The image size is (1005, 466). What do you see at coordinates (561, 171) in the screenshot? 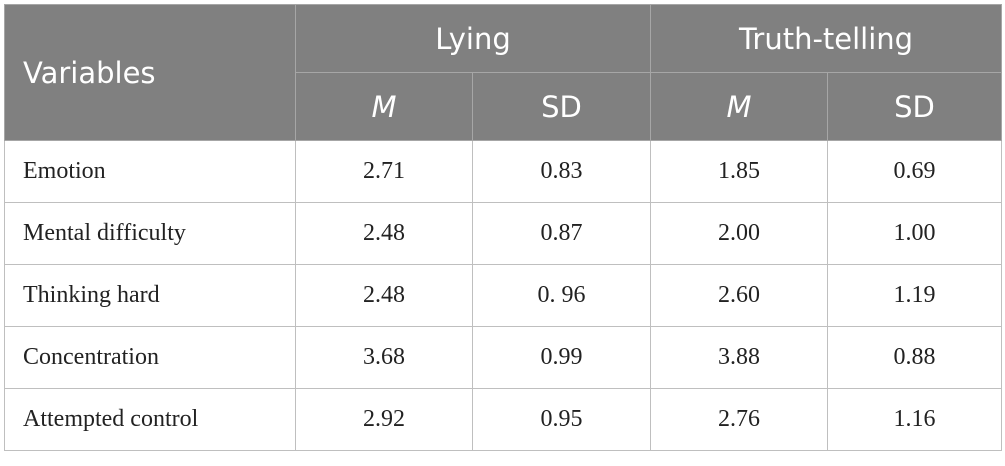
I see `value-cell: 0.83` at bounding box center [561, 171].